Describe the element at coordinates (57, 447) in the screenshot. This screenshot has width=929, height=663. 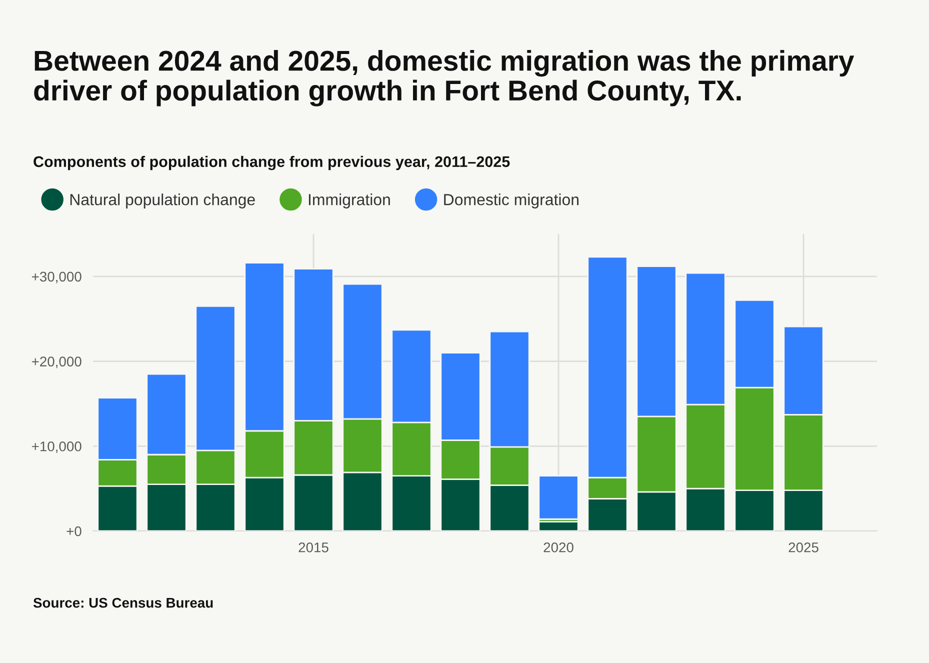
I see `y-tick-label: +10,000` at that location.